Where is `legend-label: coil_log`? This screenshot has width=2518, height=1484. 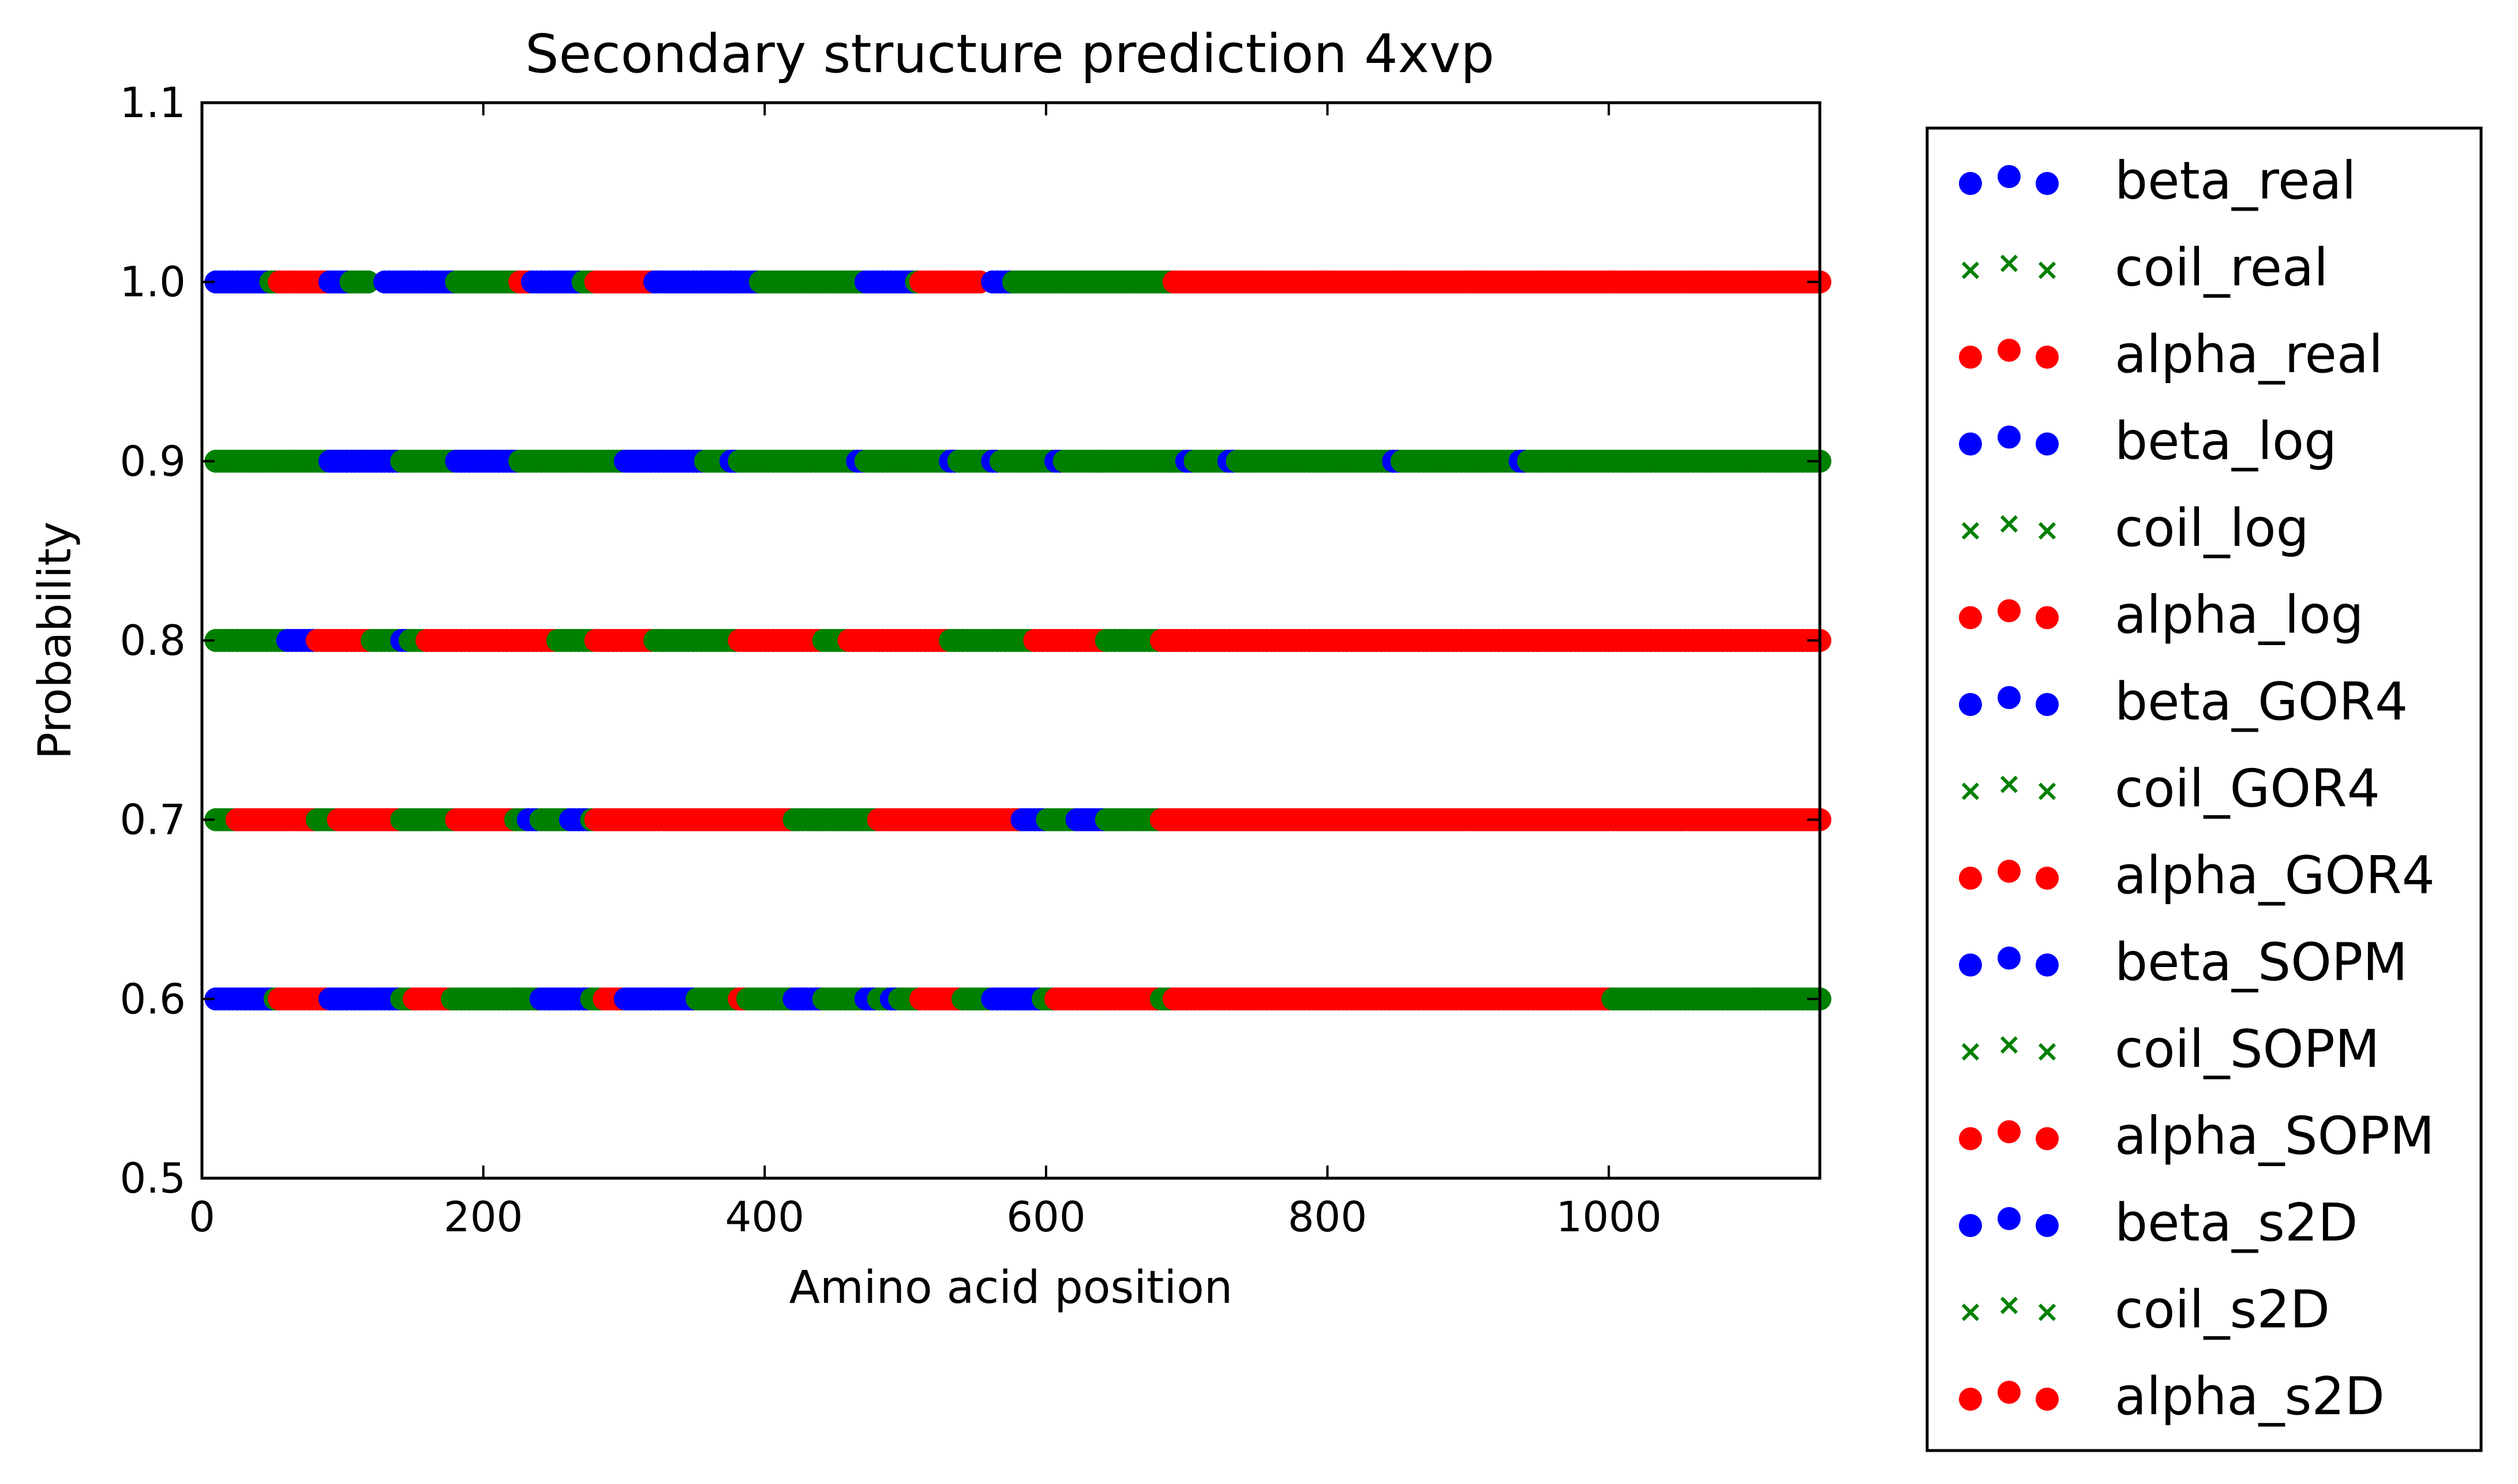 legend-label: coil_log is located at coordinates (2212, 528).